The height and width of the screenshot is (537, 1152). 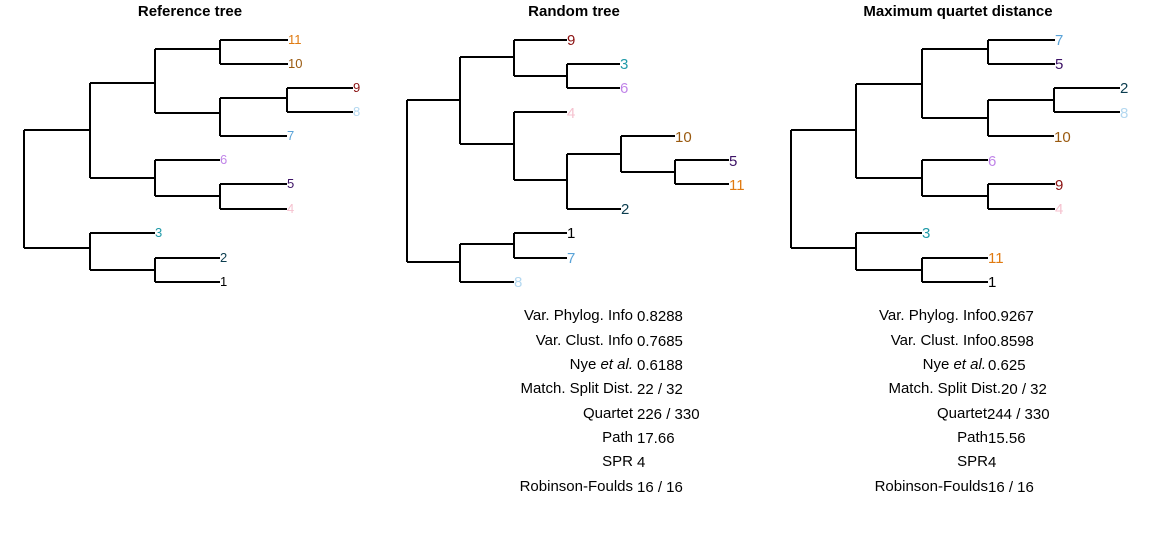 What do you see at coordinates (1011, 341) in the screenshot?
I see `metric-value: 0.8598` at bounding box center [1011, 341].